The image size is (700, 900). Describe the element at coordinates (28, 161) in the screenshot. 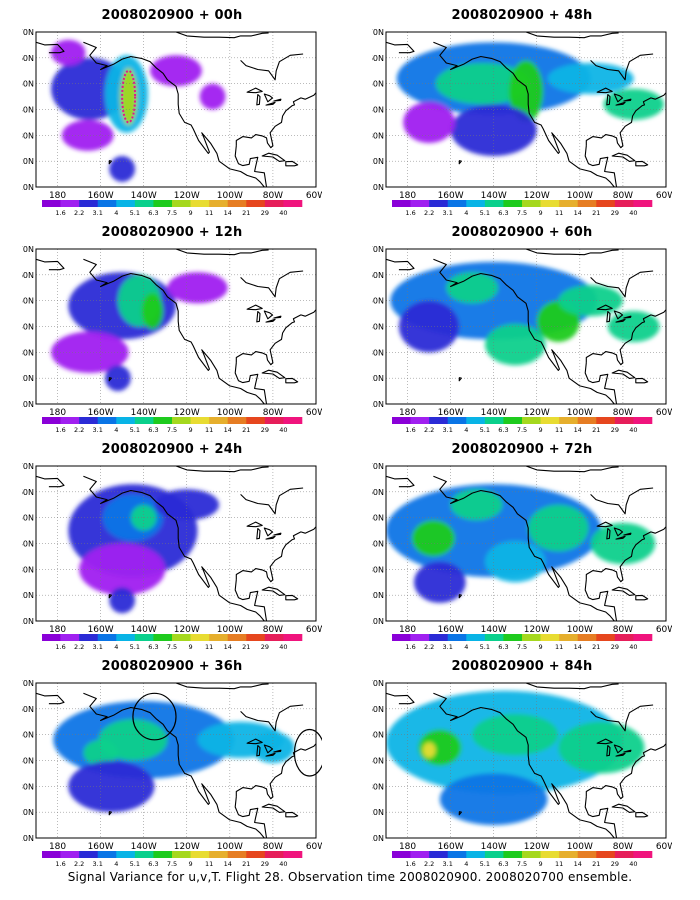

I see `lat-tick-label: 20N` at that location.